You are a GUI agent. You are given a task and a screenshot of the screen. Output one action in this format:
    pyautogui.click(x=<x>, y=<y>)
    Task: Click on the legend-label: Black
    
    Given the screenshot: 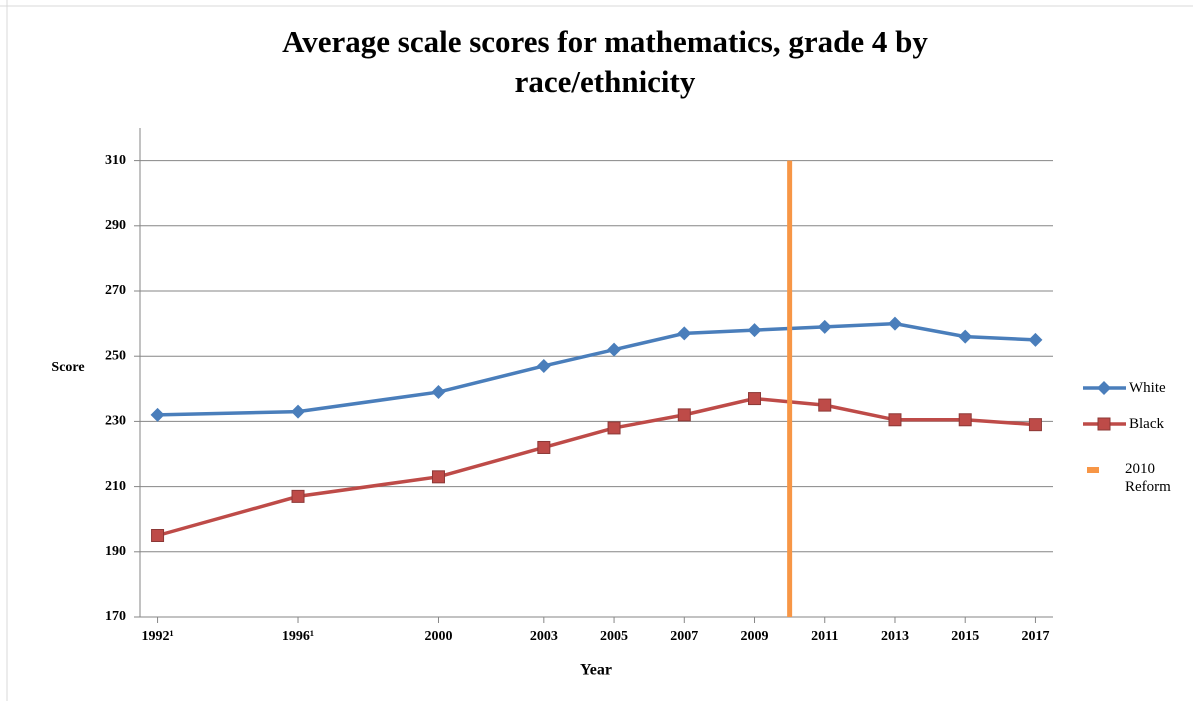 What is the action you would take?
    pyautogui.click(x=1146, y=424)
    